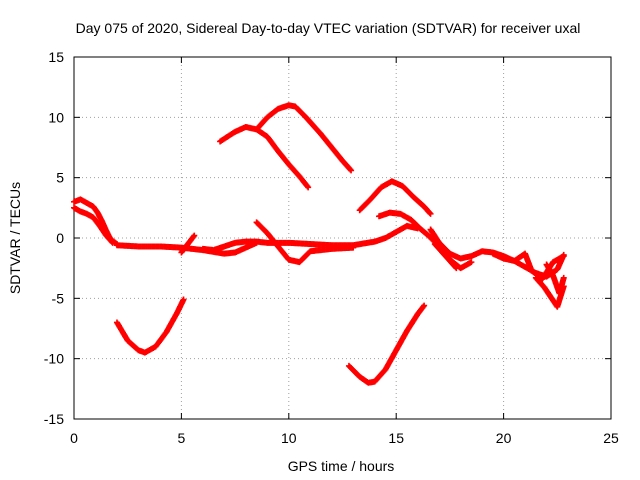  Describe the element at coordinates (60, 178) in the screenshot. I see `y-tick-label: 5` at that location.